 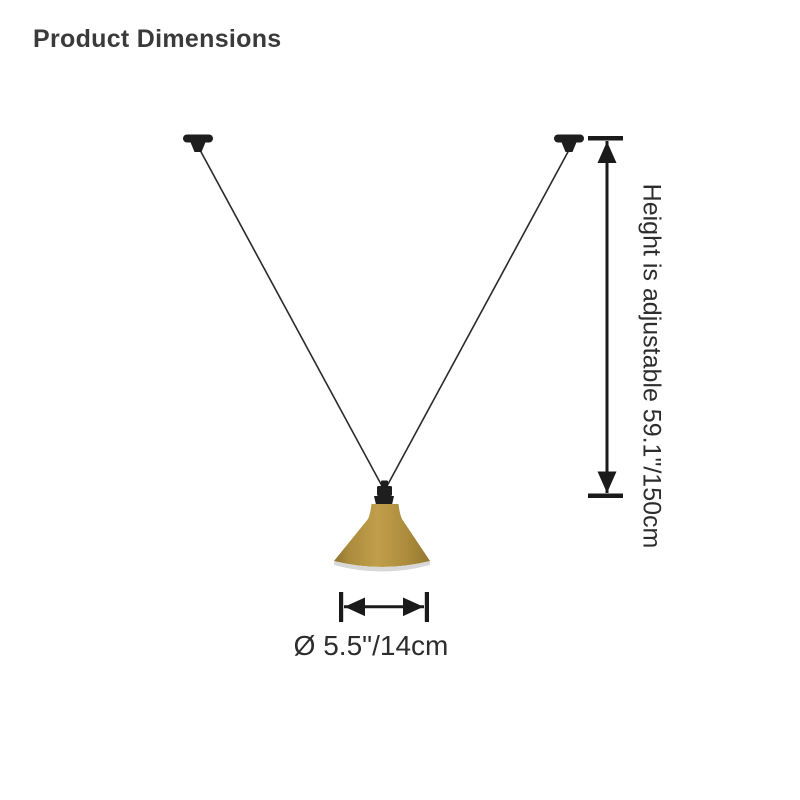 I want to click on ceiling-canopy-right, so click(x=569, y=143).